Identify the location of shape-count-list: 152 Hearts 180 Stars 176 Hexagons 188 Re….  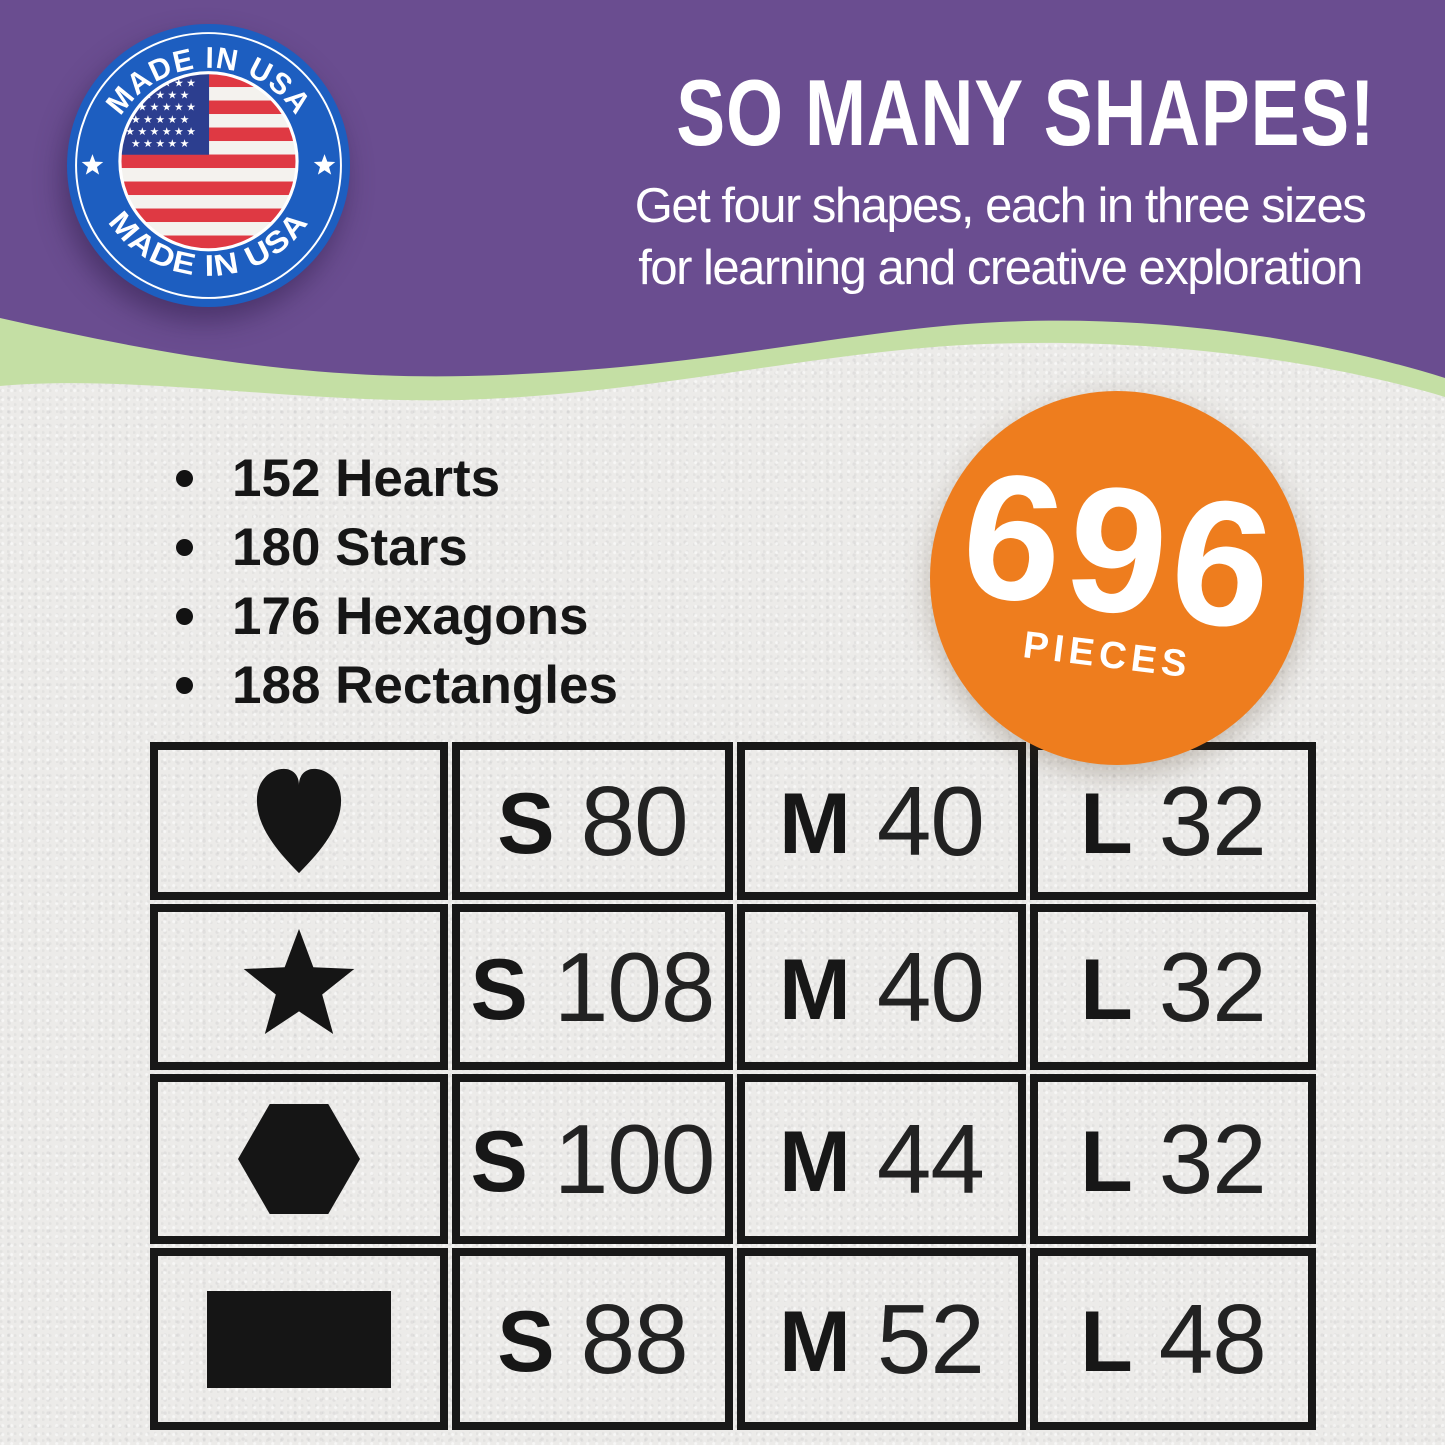
(397, 582).